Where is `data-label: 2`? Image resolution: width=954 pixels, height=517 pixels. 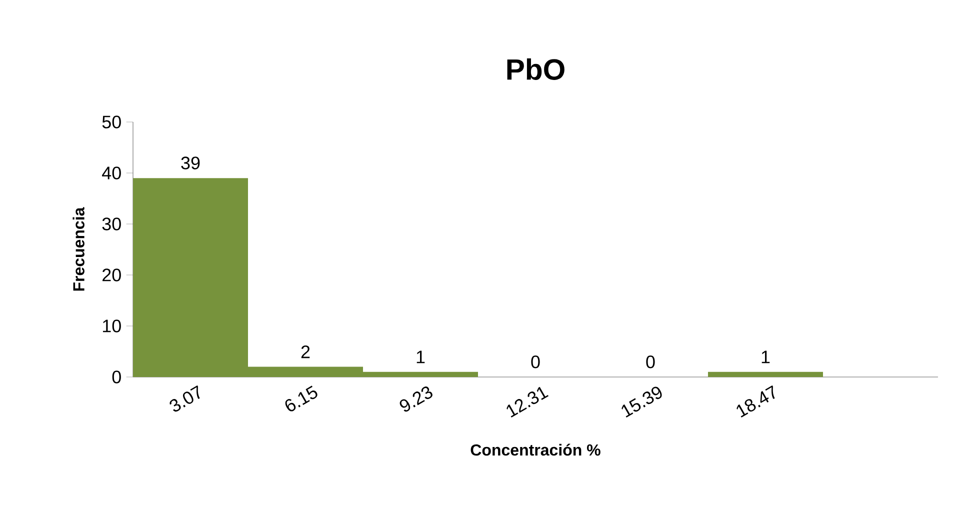
data-label: 2 is located at coordinates (305, 352).